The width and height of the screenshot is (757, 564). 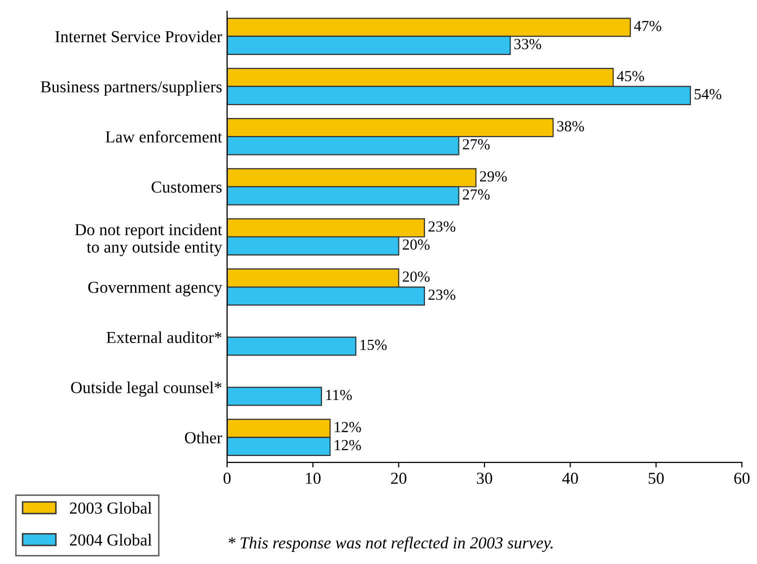 What do you see at coordinates (648, 26) in the screenshot?
I see `data-label: 47%` at bounding box center [648, 26].